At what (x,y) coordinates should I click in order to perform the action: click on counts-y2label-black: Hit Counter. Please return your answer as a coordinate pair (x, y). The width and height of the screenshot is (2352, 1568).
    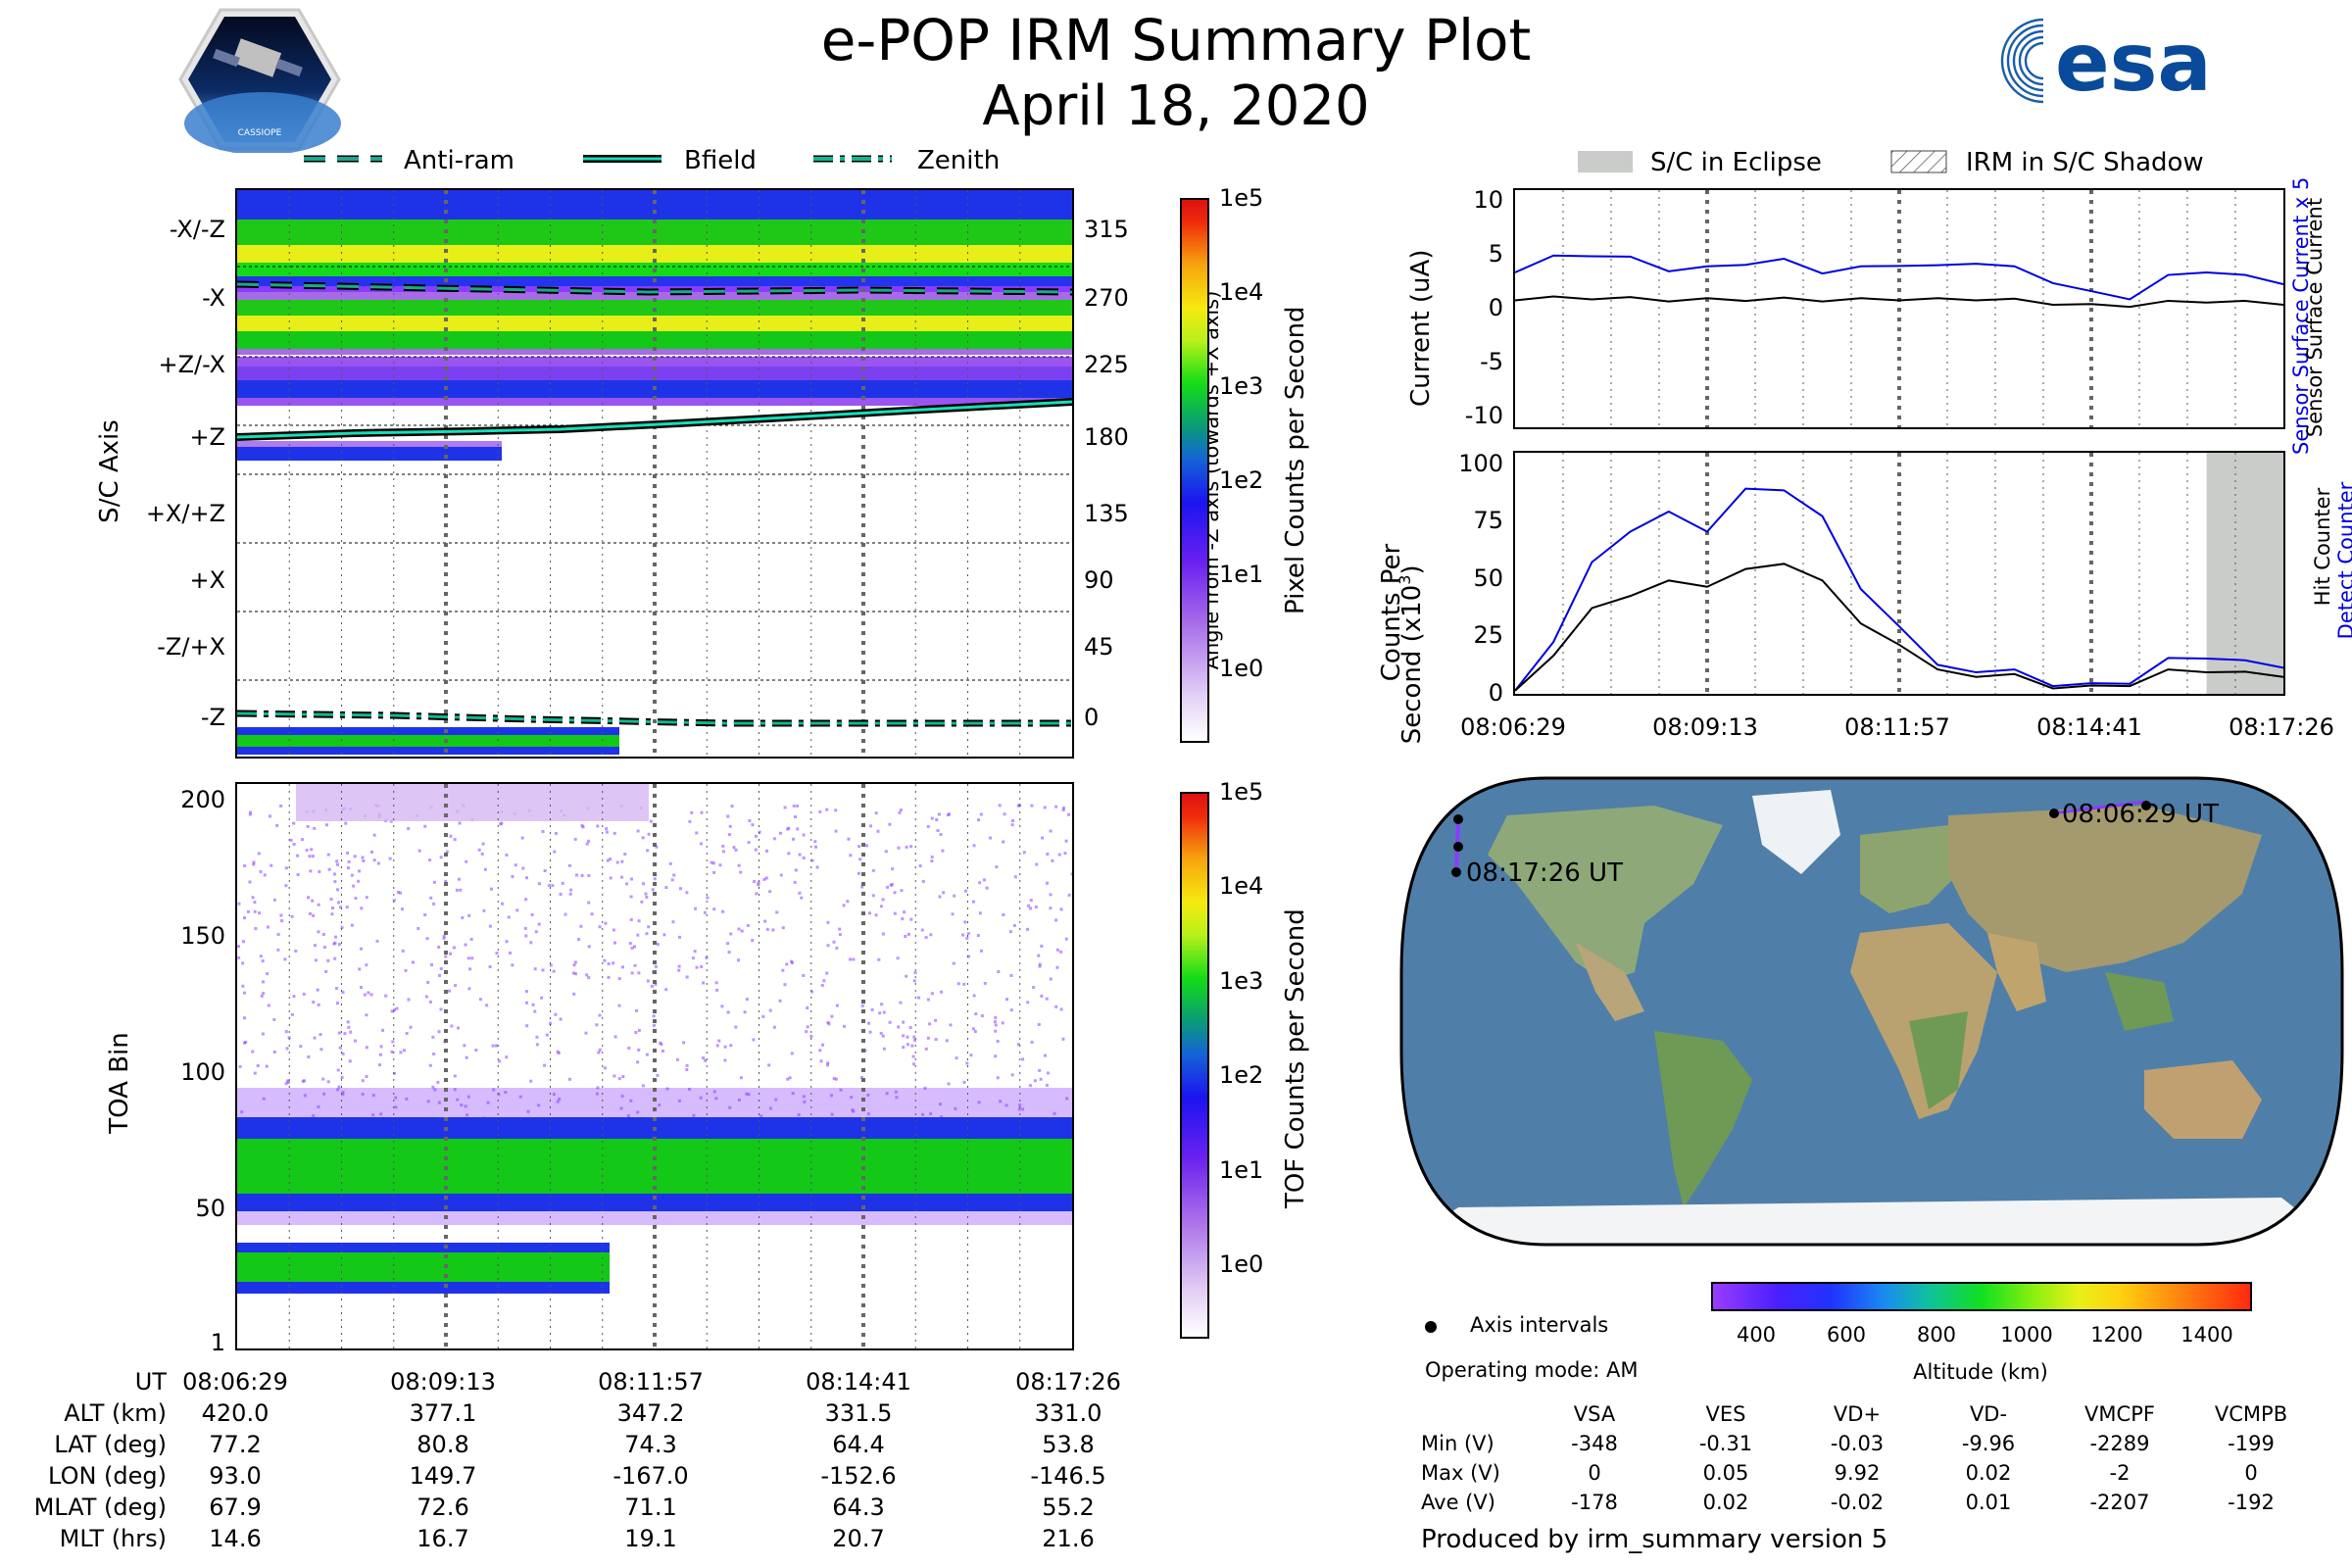
    Looking at the image, I should click on (2322, 547).